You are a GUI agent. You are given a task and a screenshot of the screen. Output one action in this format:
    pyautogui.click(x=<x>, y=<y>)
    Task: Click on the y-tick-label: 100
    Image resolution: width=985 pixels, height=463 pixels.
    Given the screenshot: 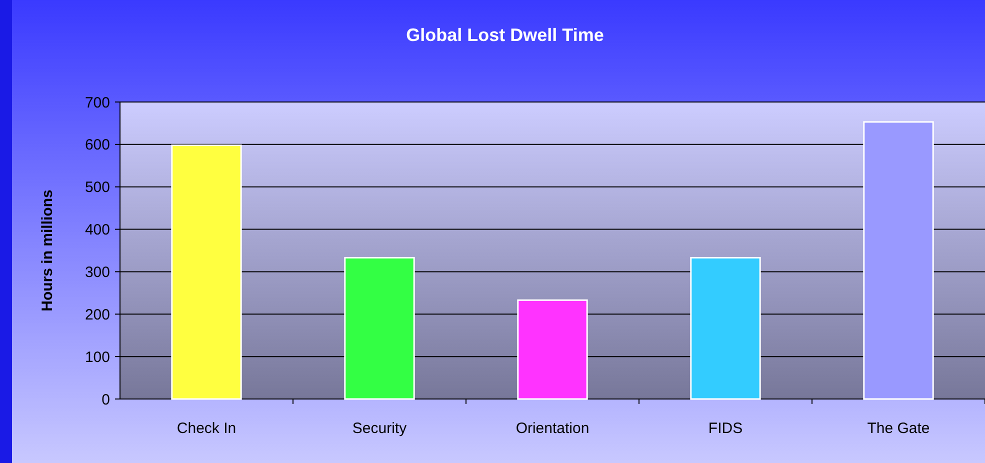 What is the action you would take?
    pyautogui.click(x=97, y=357)
    